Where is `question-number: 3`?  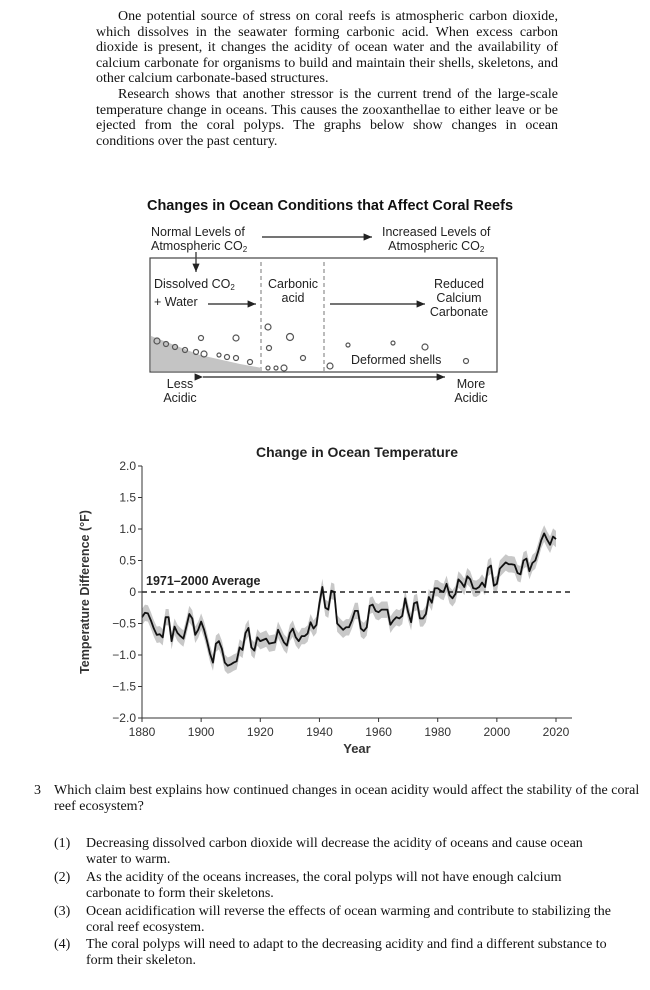
question-number: 3 is located at coordinates (37, 790).